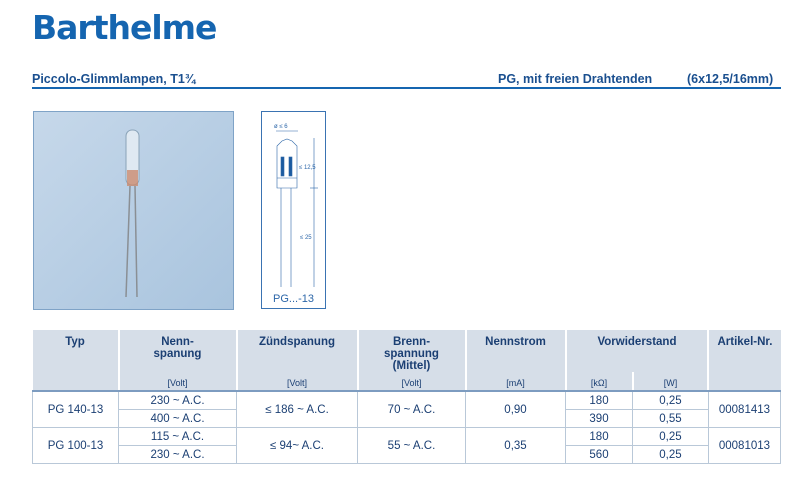 Image resolution: width=807 pixels, height=500 pixels. What do you see at coordinates (124, 27) in the screenshot?
I see `barthelme-logo: Barthelme` at bounding box center [124, 27].